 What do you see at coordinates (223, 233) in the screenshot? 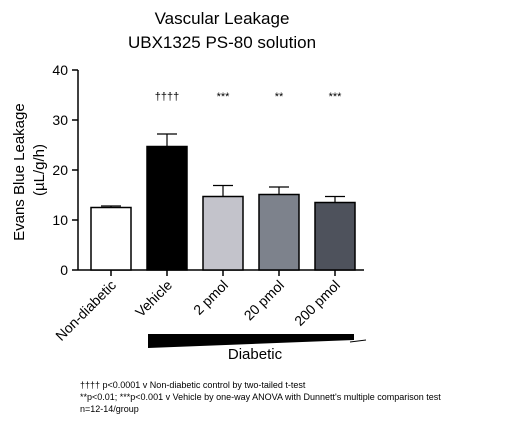
I see `bar-2-pmol` at bounding box center [223, 233].